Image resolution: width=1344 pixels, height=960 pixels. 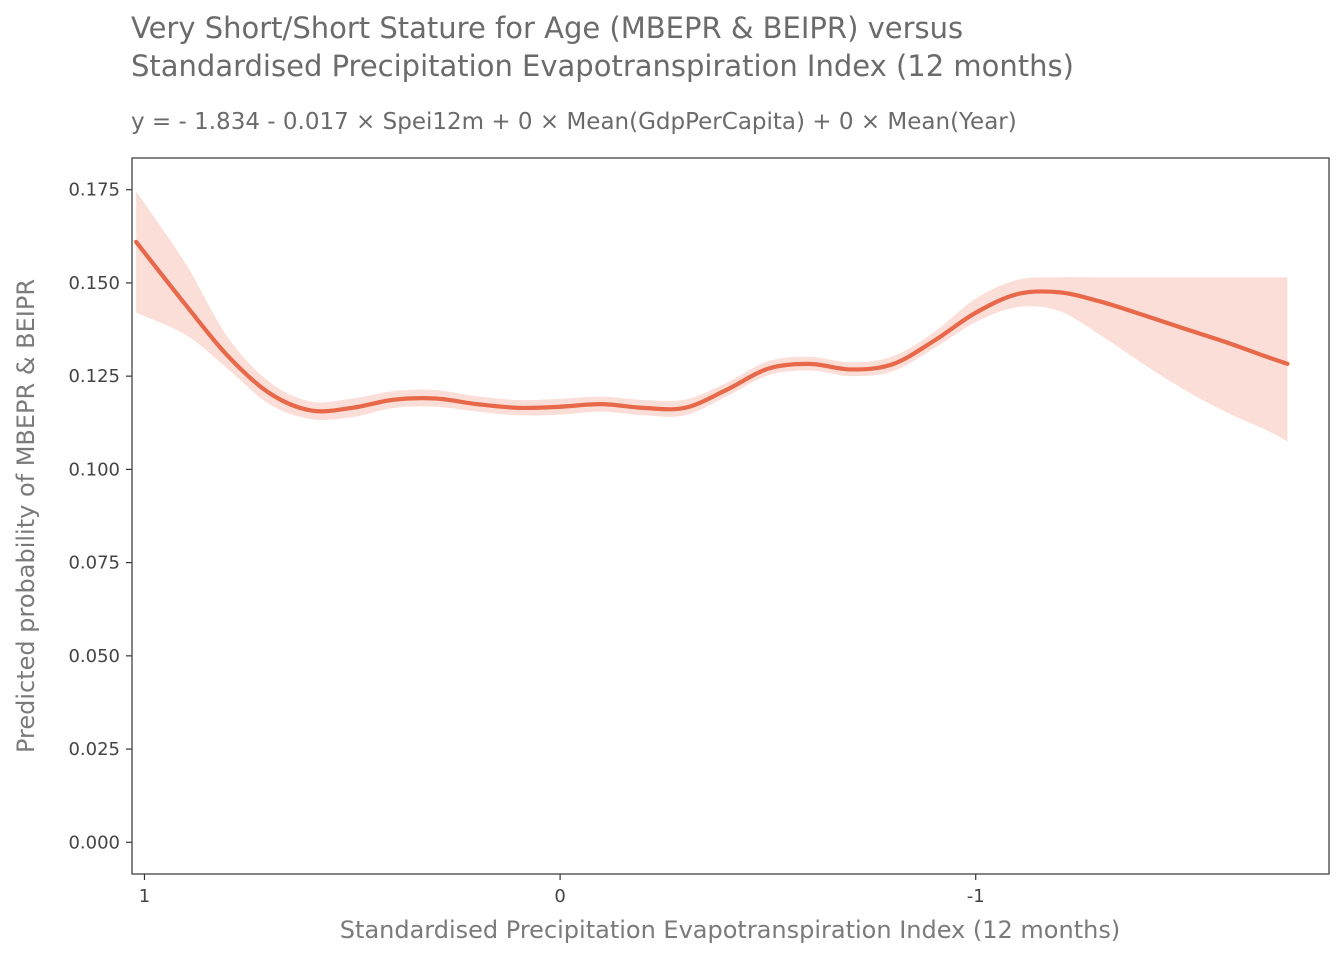 I want to click on y-tick-label: 0.000, so click(x=94, y=842).